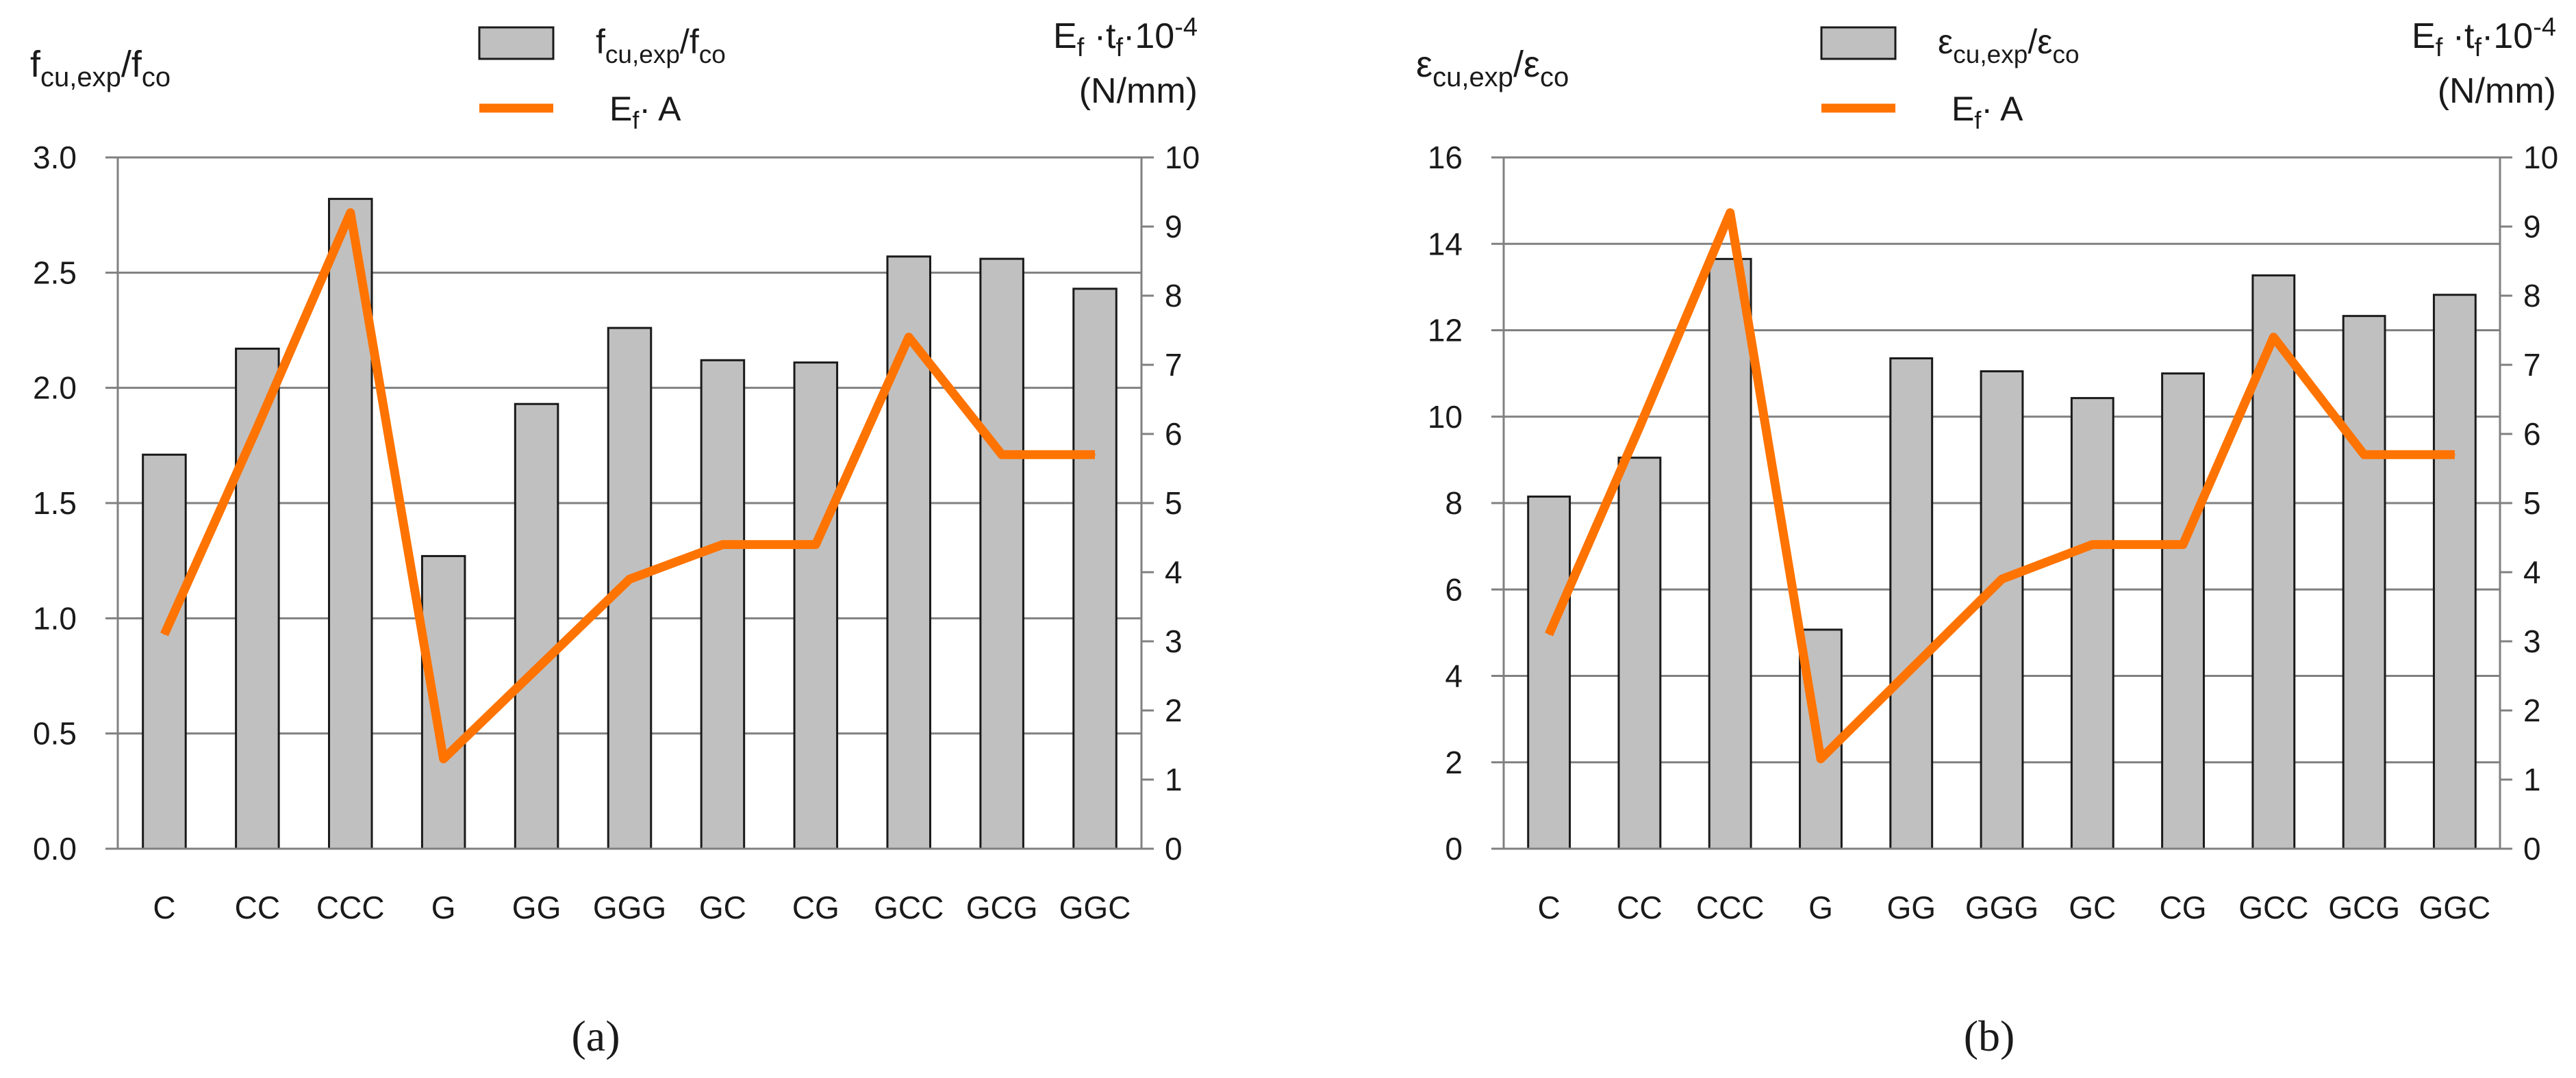 The image size is (2576, 1078). Describe the element at coordinates (2183, 611) in the screenshot. I see `bar-cg` at that location.